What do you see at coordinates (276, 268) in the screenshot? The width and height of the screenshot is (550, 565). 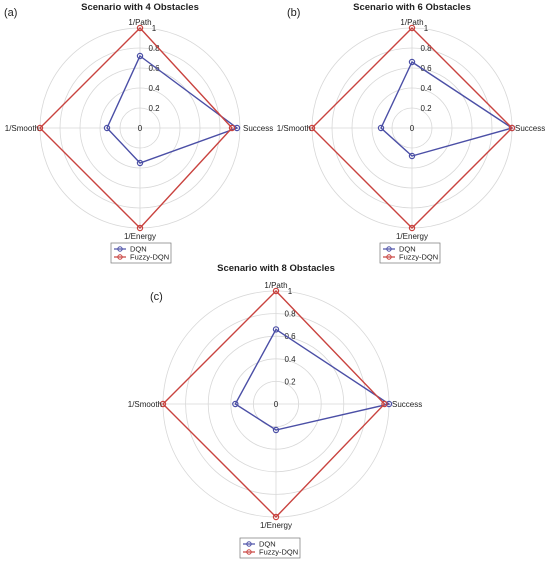 I see `chart-title: Scenario with 8 Obstacles` at bounding box center [276, 268].